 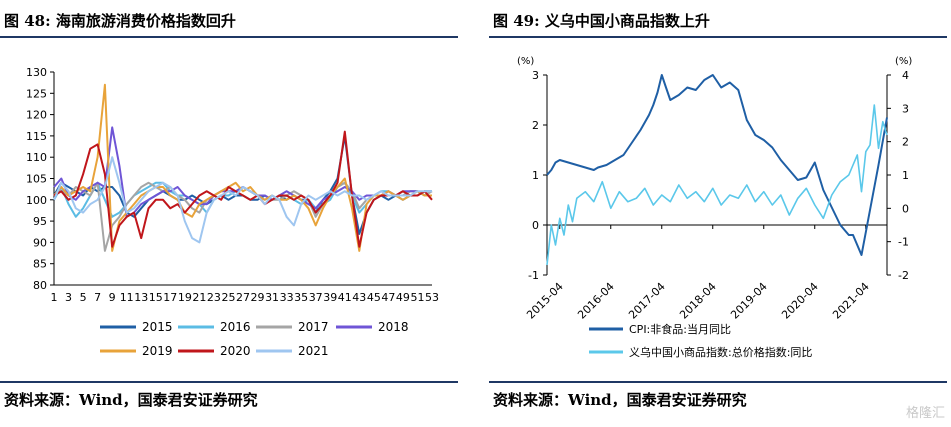 I want to click on right-right-y-tick-label: 3, so click(x=905, y=108).